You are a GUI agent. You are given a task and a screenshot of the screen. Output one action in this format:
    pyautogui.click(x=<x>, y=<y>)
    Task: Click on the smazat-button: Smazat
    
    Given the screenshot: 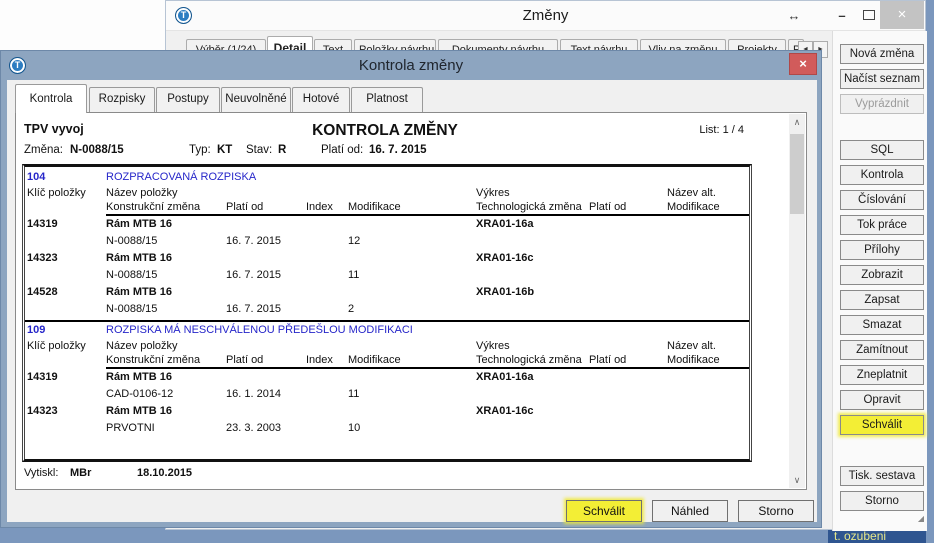 What is the action you would take?
    pyautogui.click(x=882, y=325)
    